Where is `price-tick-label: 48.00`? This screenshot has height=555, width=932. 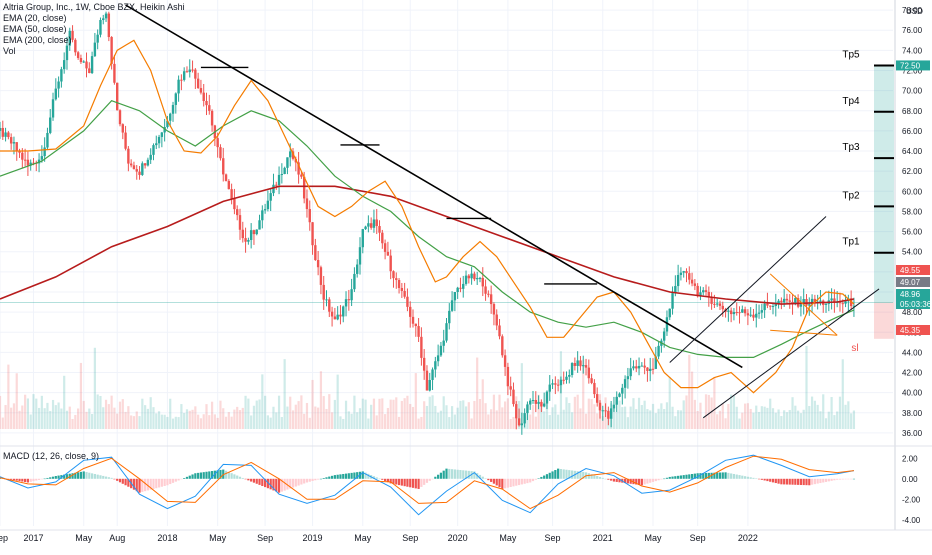 price-tick-label: 48.00 is located at coordinates (912, 312).